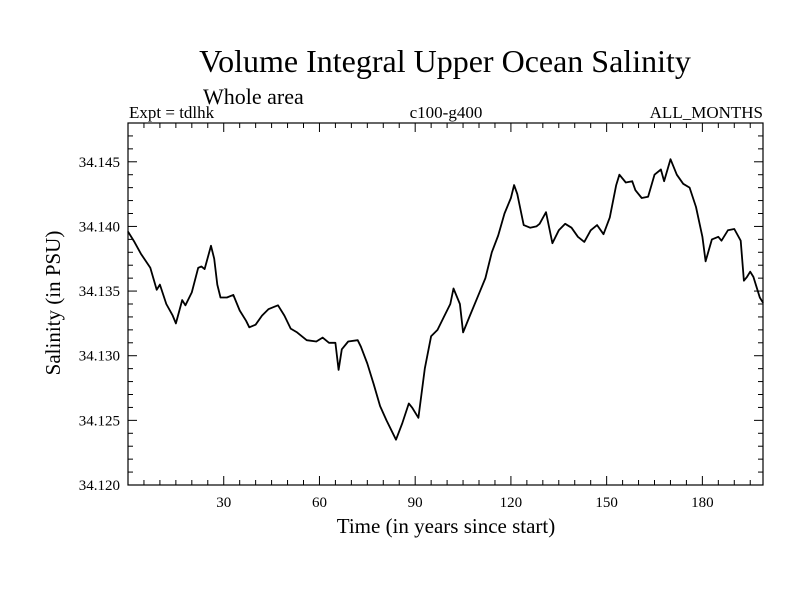 This screenshot has height=600, width=800. What do you see at coordinates (445, 61) in the screenshot?
I see `chart-title: Volume Integral Upper Ocean Salinity` at bounding box center [445, 61].